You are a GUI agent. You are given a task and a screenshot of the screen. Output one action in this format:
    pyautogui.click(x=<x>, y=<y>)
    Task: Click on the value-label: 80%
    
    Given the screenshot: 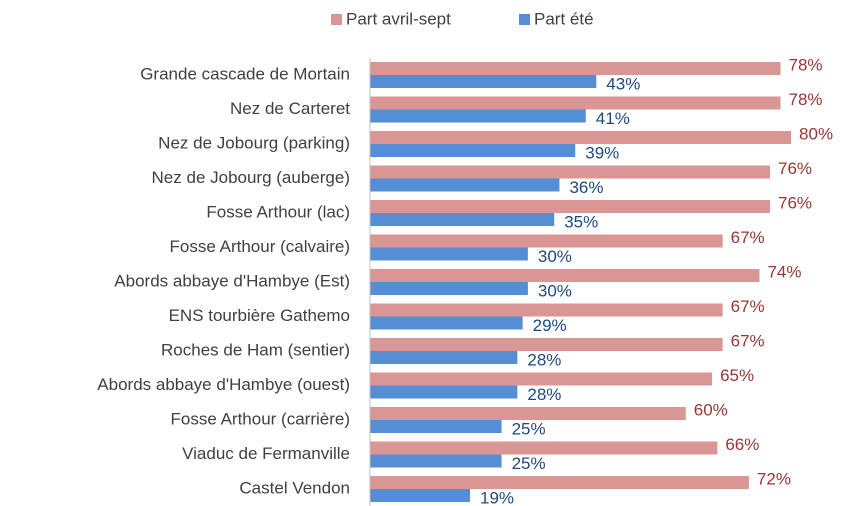 What is the action you would take?
    pyautogui.click(x=816, y=133)
    